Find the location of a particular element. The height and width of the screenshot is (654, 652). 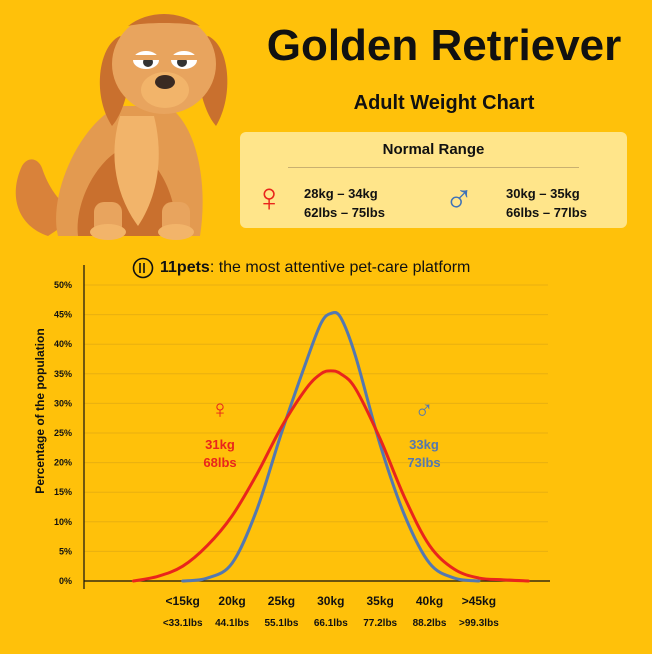

female-range-kg: 28kg – 34kg is located at coordinates (341, 193).